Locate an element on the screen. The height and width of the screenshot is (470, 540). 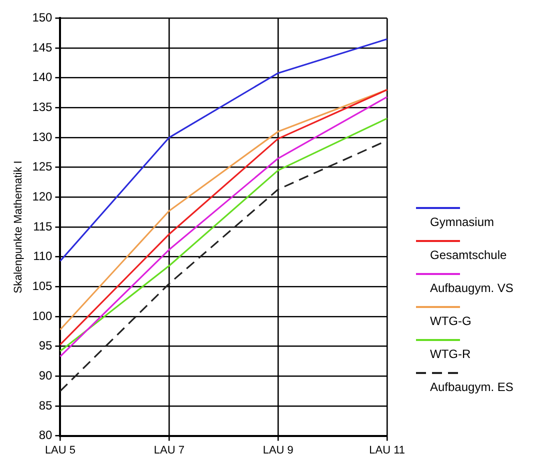
y-tick-label: 80 is located at coordinates (45, 435).